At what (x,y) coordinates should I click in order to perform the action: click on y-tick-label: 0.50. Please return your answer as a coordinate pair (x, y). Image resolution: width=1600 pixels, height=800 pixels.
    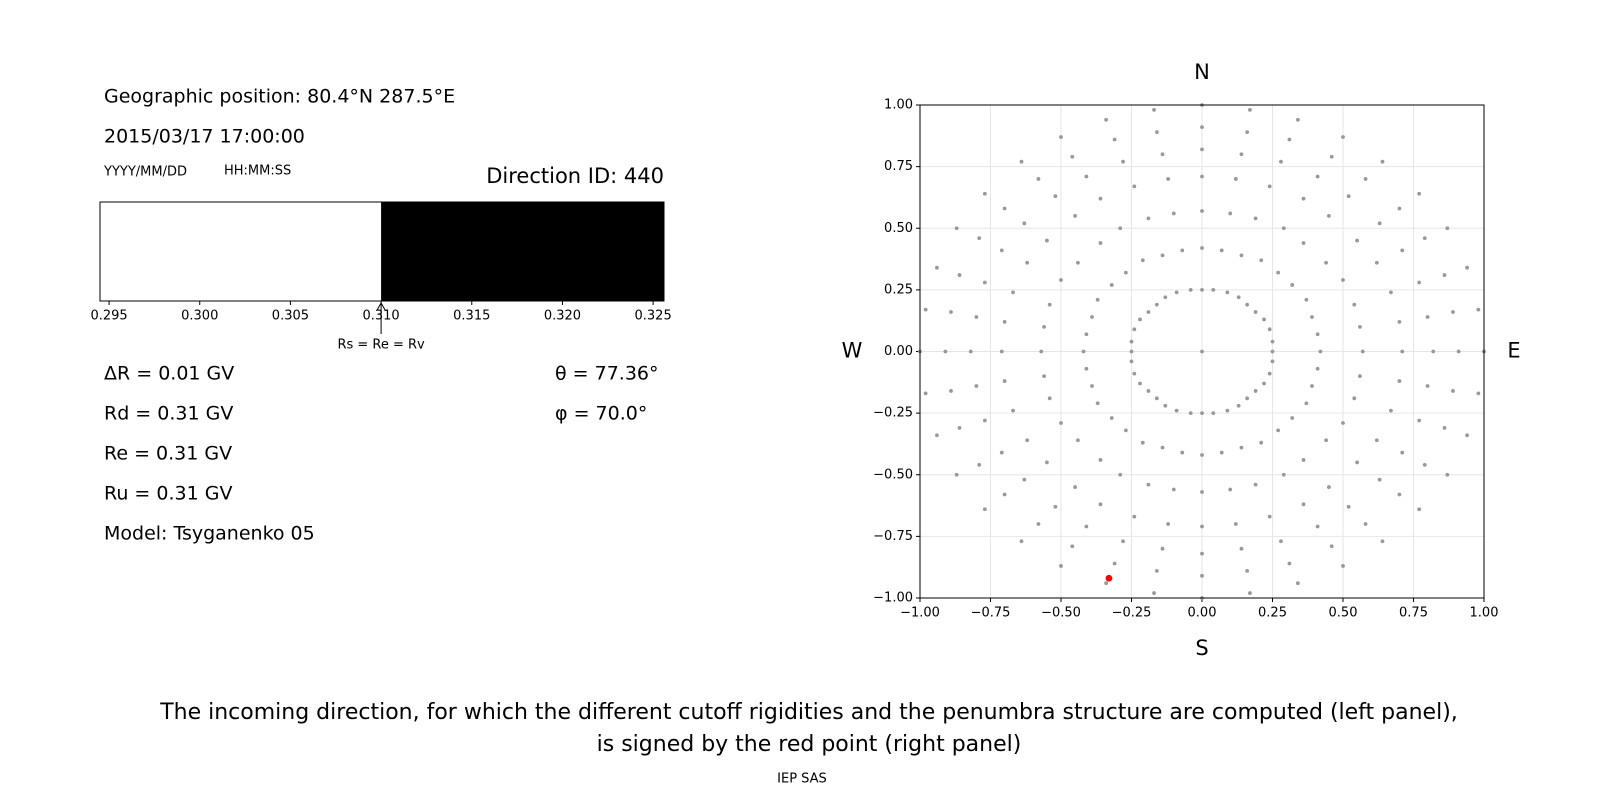
    Looking at the image, I should click on (898, 228).